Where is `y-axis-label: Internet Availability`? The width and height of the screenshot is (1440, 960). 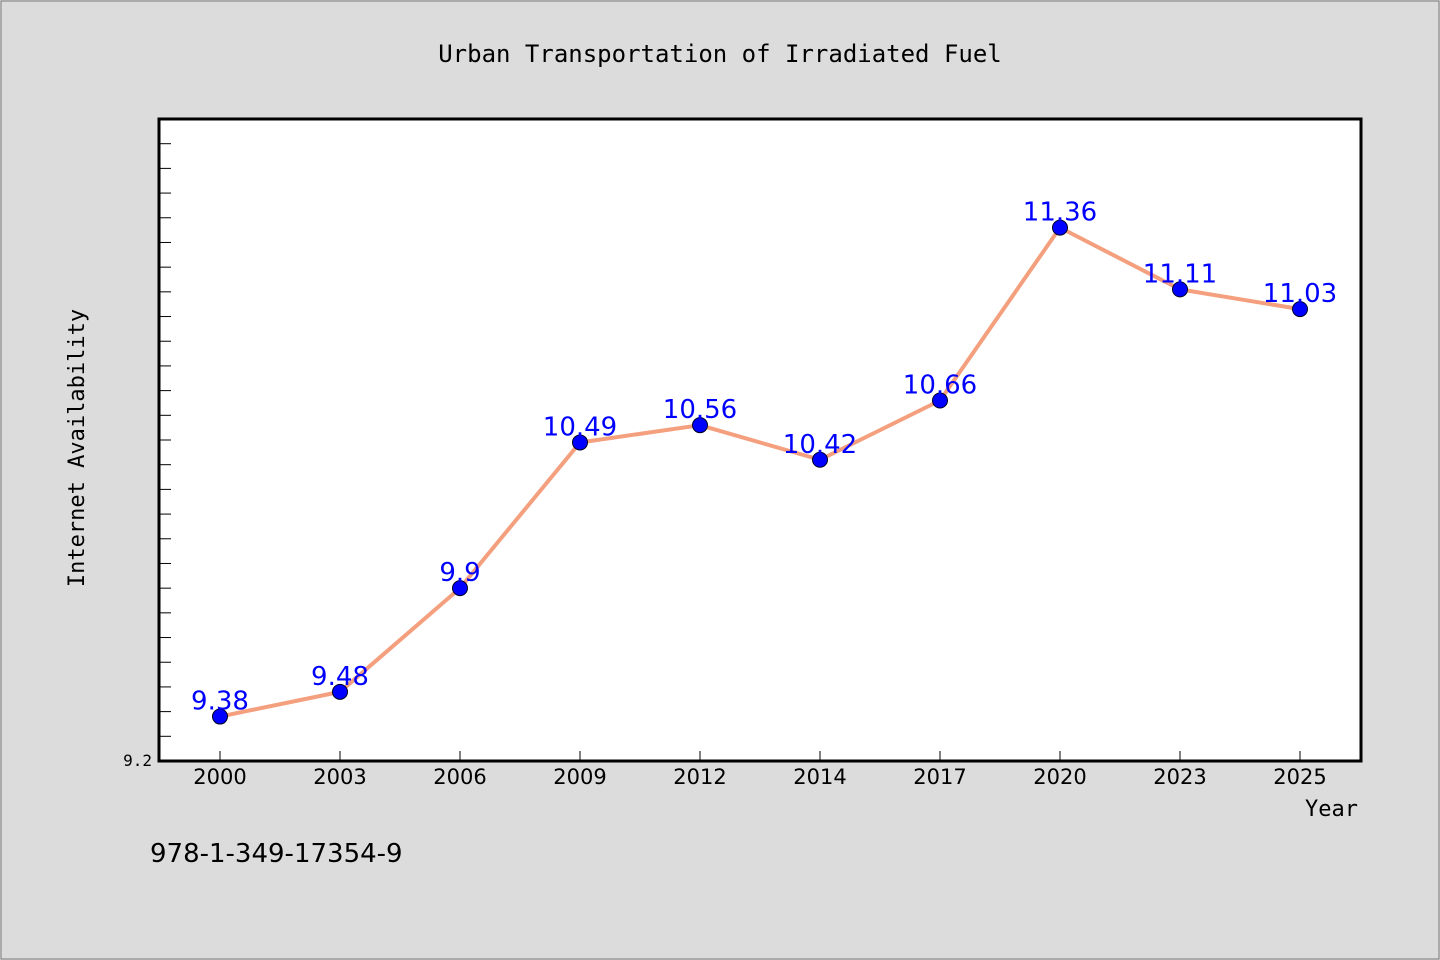 y-axis-label: Internet Availability is located at coordinates (77, 448).